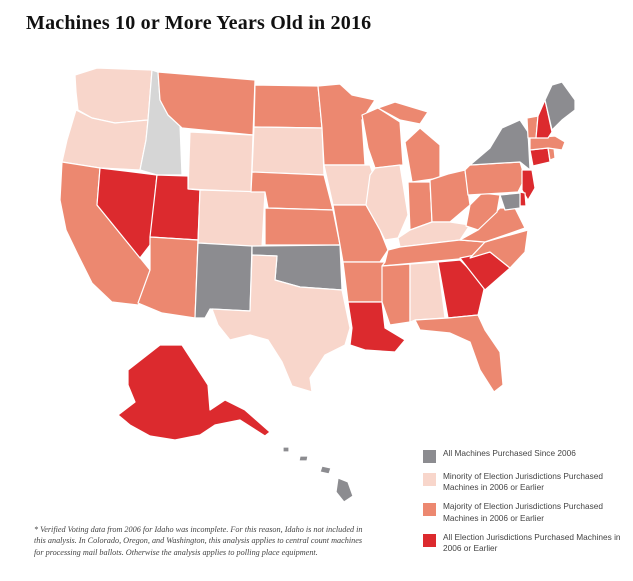 This screenshot has width=633, height=581. I want to click on state-LA, so click(376, 327).